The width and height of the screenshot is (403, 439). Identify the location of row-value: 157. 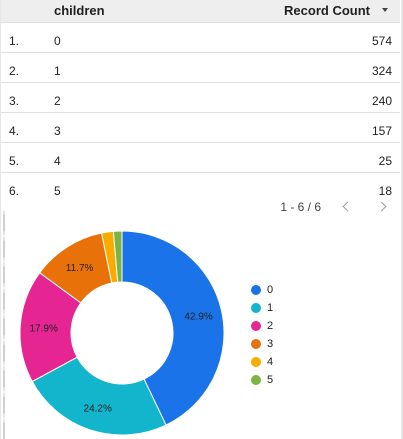
(381, 131).